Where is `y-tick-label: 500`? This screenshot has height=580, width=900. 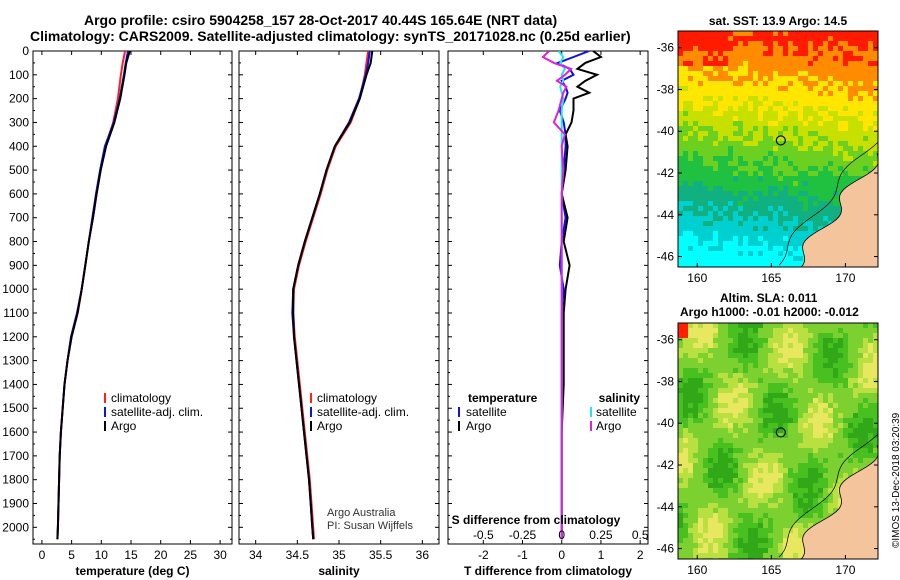 y-tick-label: 500 is located at coordinates (19, 170).